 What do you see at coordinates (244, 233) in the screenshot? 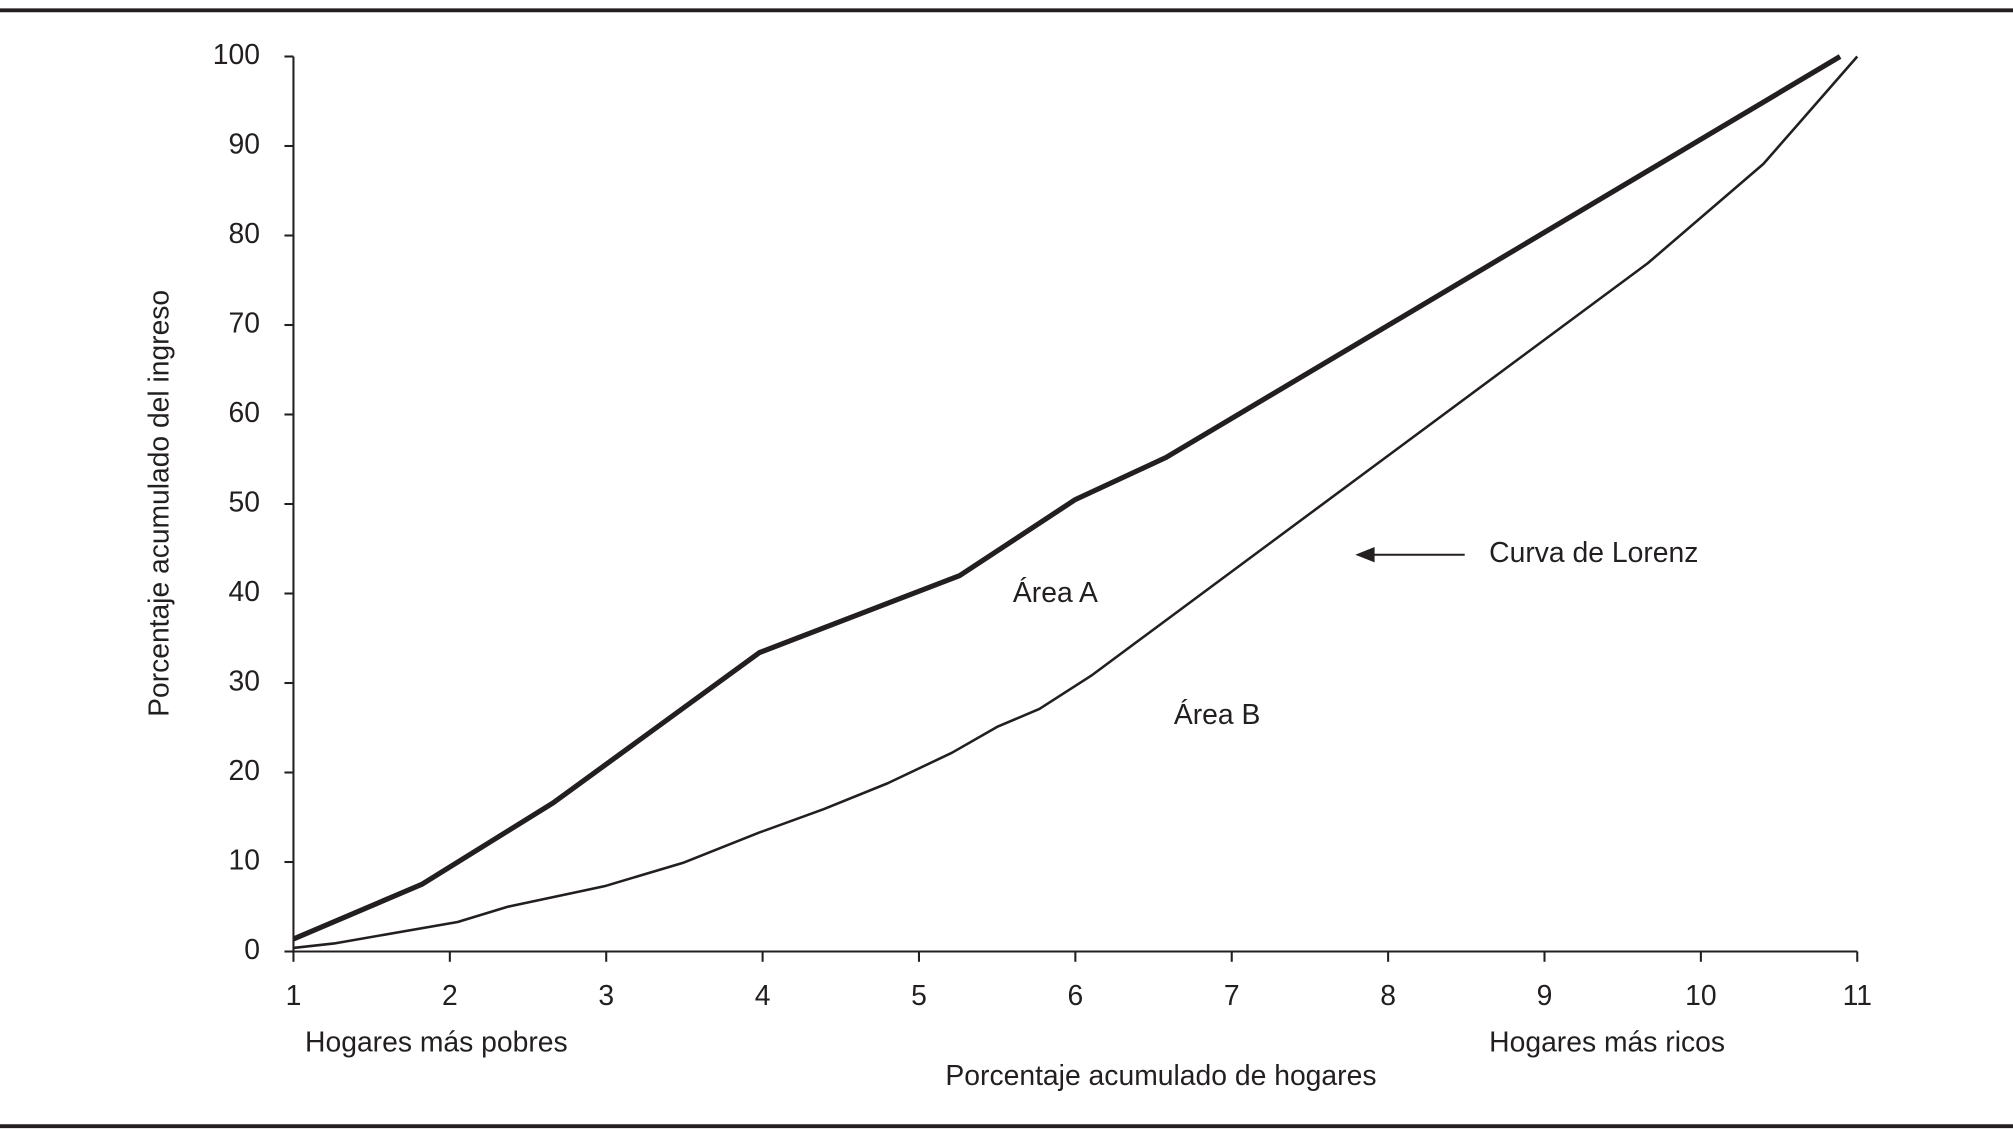
I see `y-tick-label: 80` at bounding box center [244, 233].